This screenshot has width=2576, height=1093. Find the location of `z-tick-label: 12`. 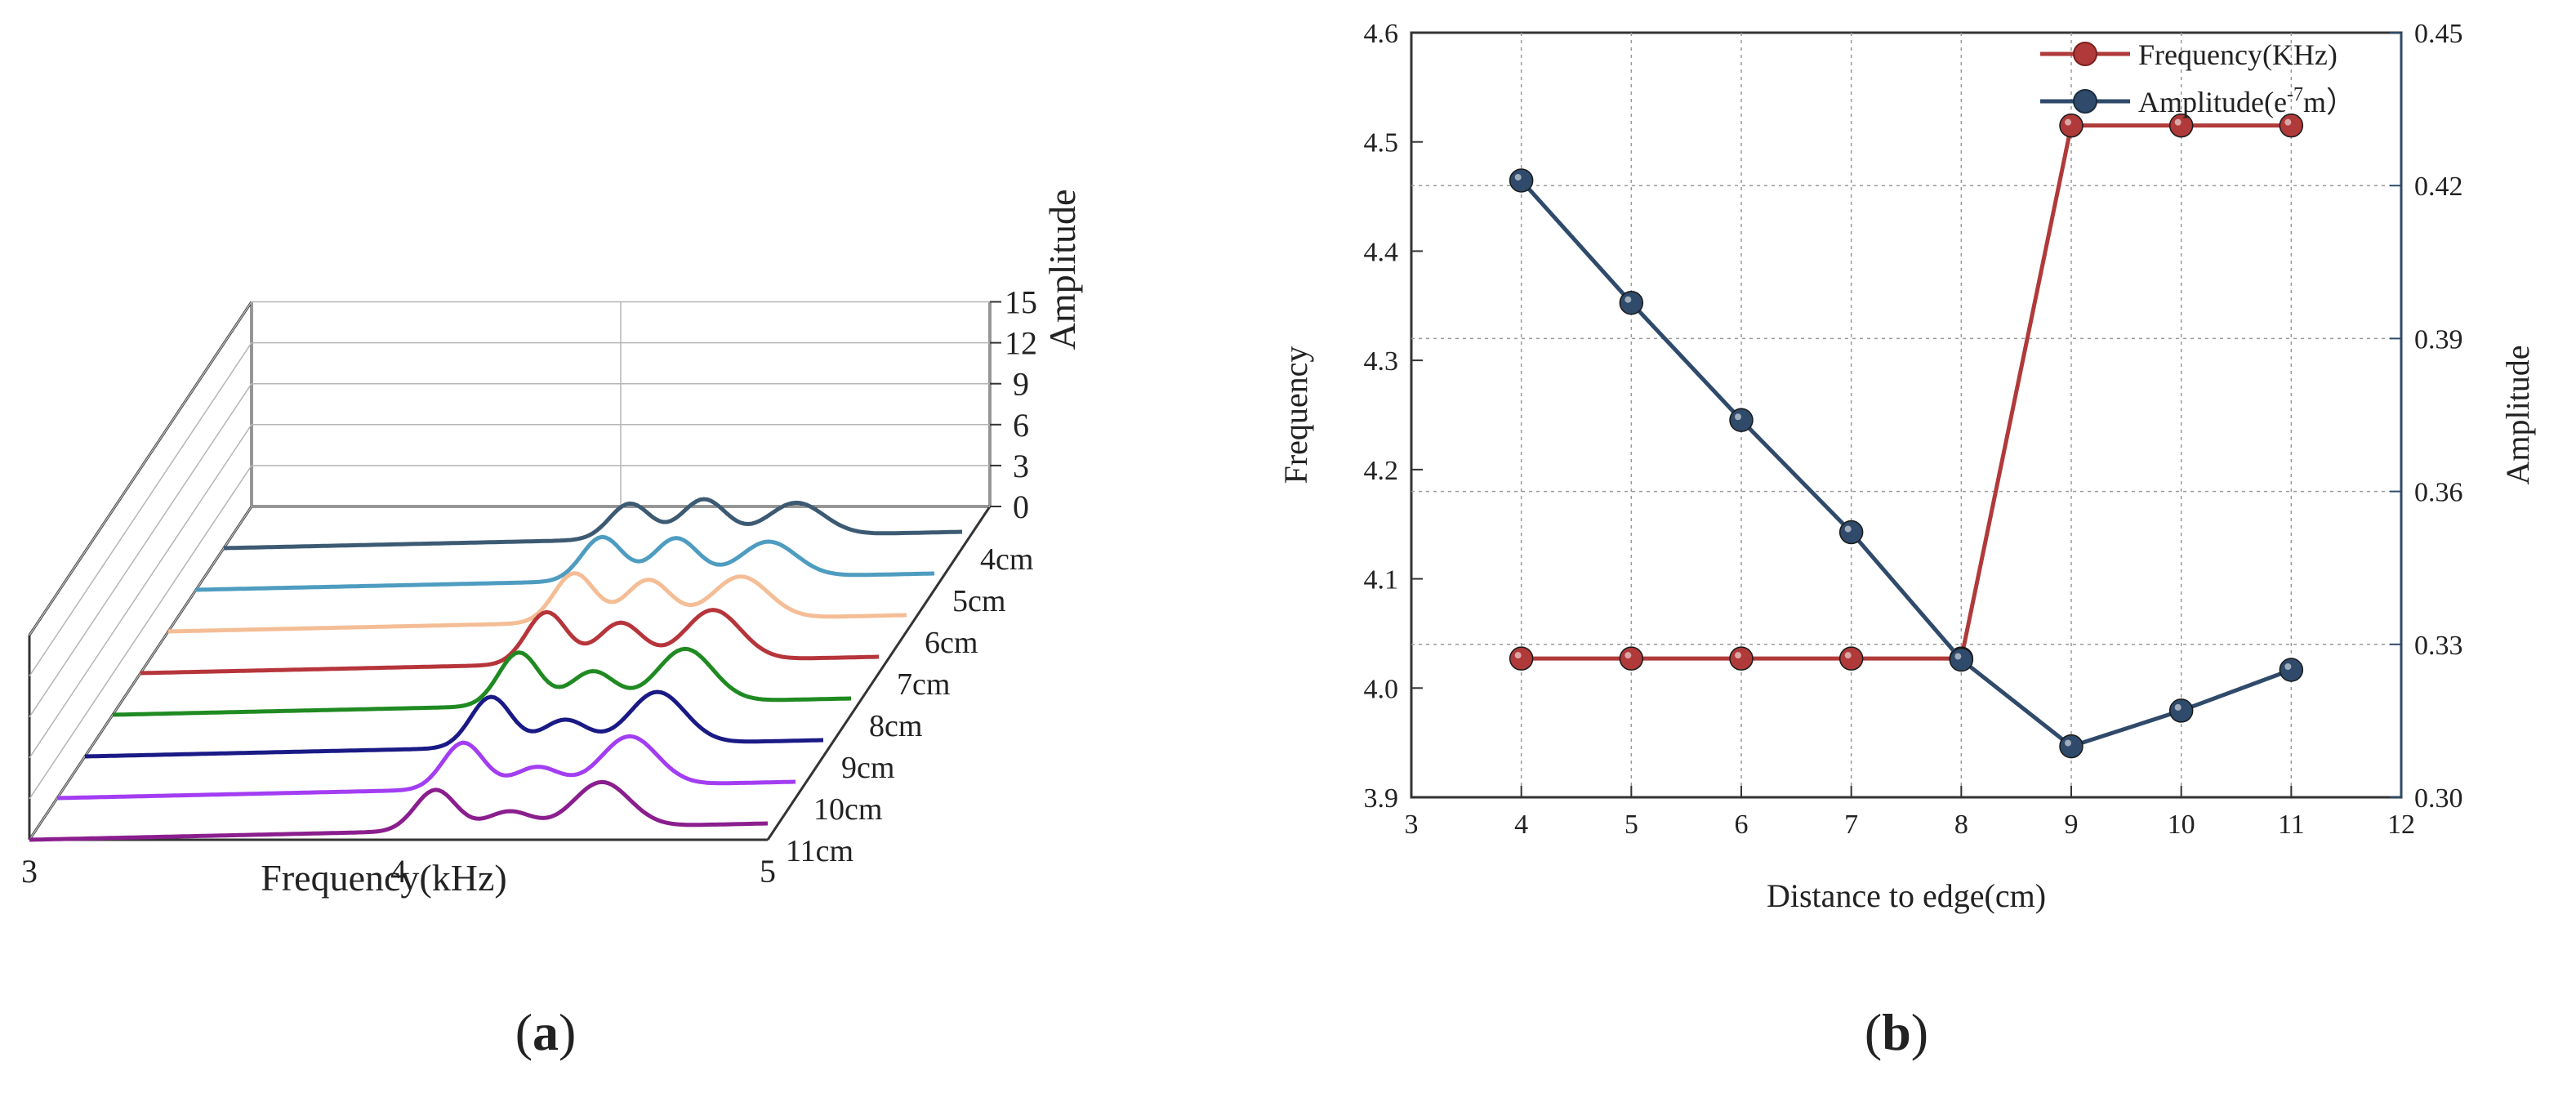

z-tick-label: 12 is located at coordinates (1021, 343).